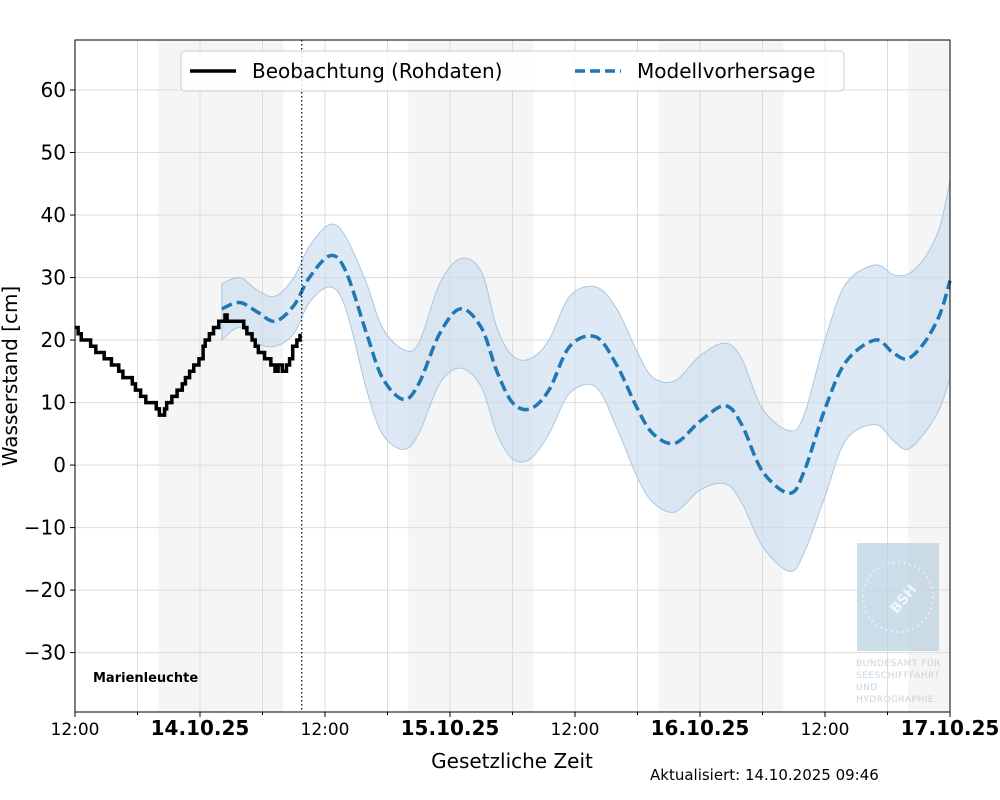  Describe the element at coordinates (53, 403) in the screenshot. I see `y-tick-label: 10` at that location.